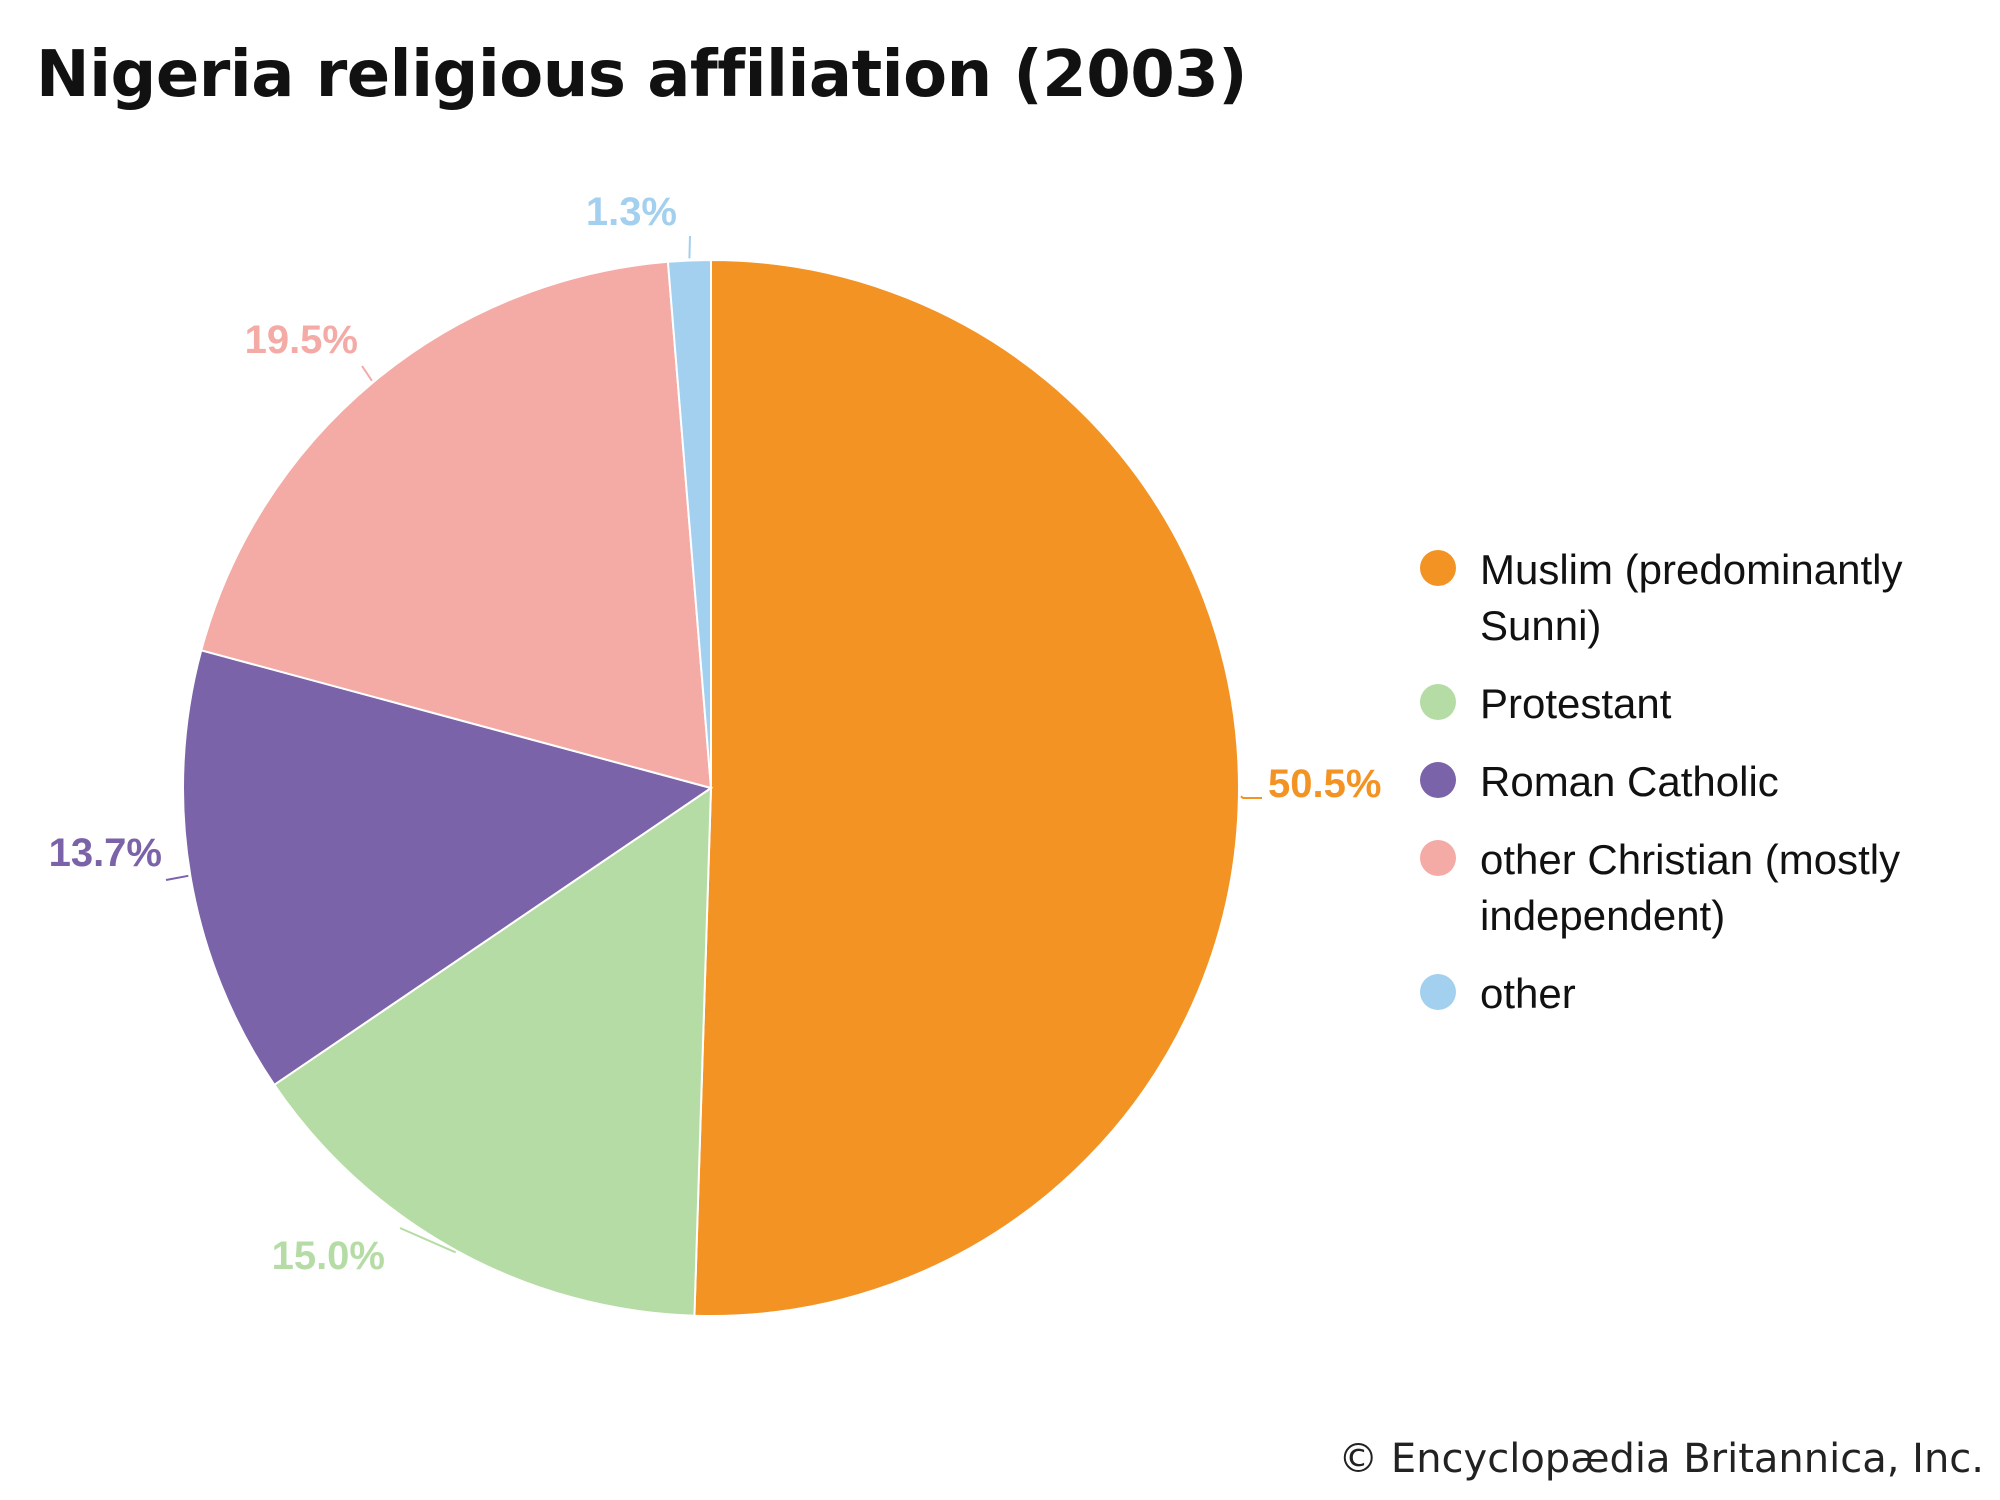  Describe the element at coordinates (1698, 704) in the screenshot. I see `legend-item: Protestant` at that location.